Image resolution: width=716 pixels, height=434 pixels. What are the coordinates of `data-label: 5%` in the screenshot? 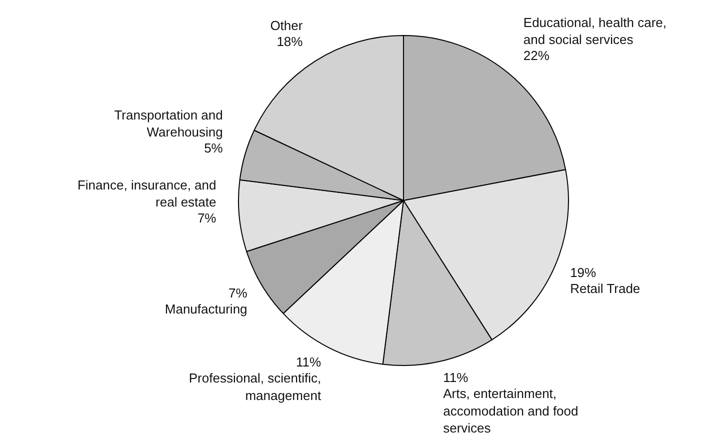 It's located at (214, 148).